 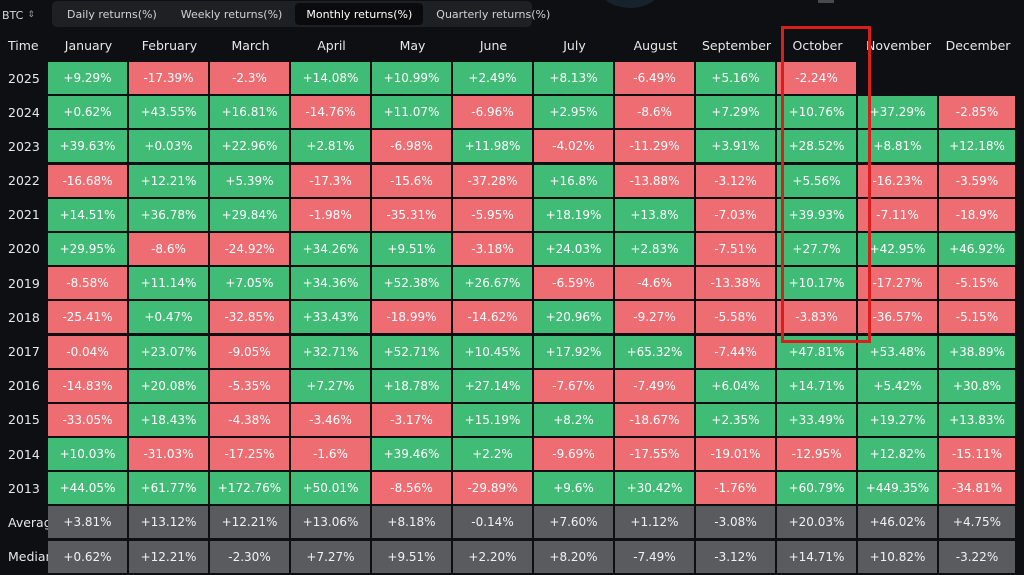 I want to click on row-label: 2013, so click(x=24, y=488).